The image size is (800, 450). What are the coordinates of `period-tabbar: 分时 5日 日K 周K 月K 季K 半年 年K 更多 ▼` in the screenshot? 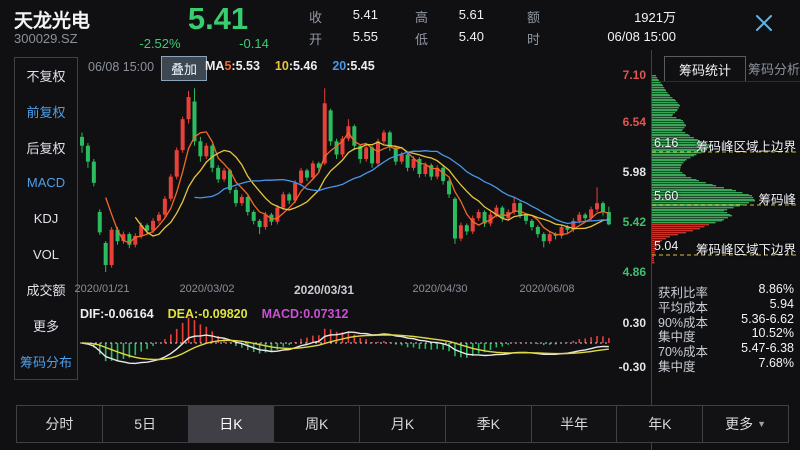 It's located at (402, 424).